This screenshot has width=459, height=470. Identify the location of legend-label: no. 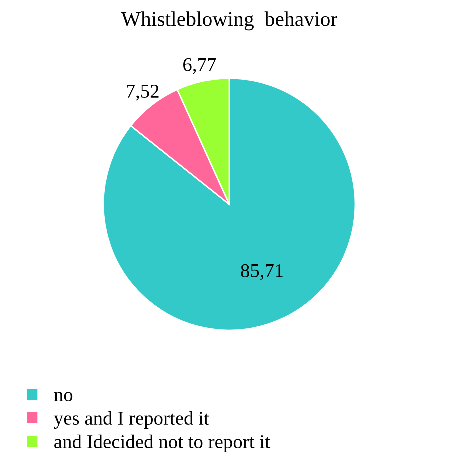
(63, 397).